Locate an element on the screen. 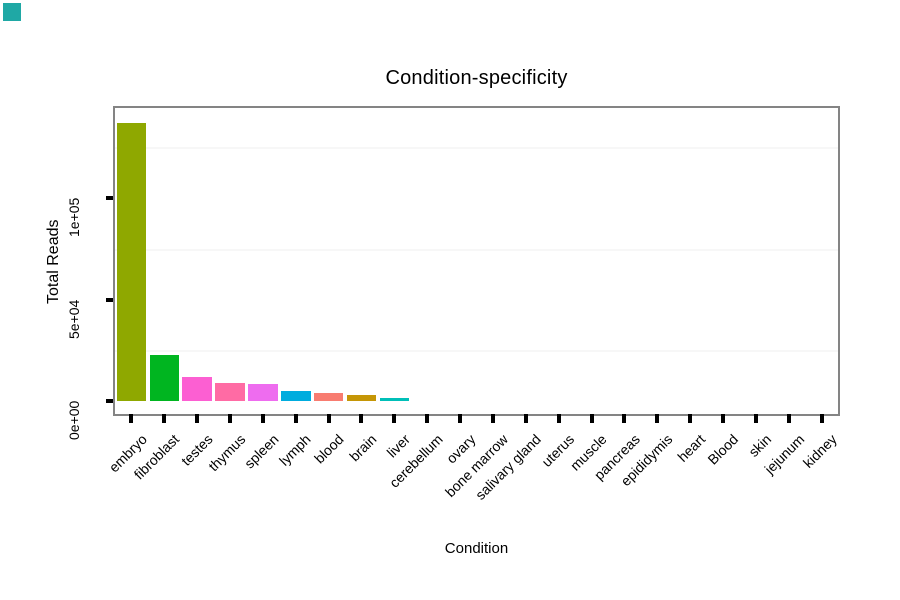  x-tick-label: blood is located at coordinates (329, 449).